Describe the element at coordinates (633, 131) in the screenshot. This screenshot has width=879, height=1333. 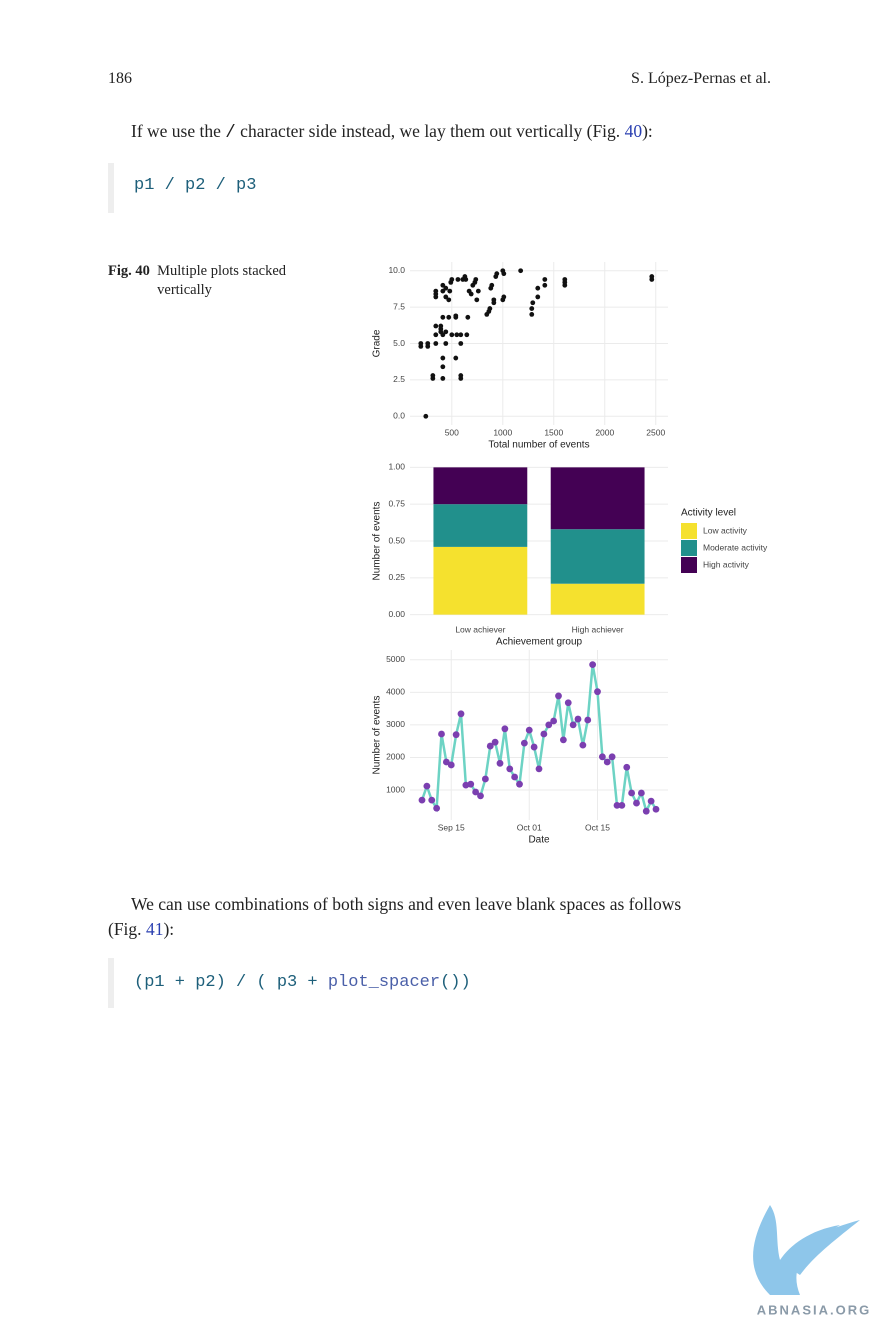
I see `figure-link: 40` at that location.